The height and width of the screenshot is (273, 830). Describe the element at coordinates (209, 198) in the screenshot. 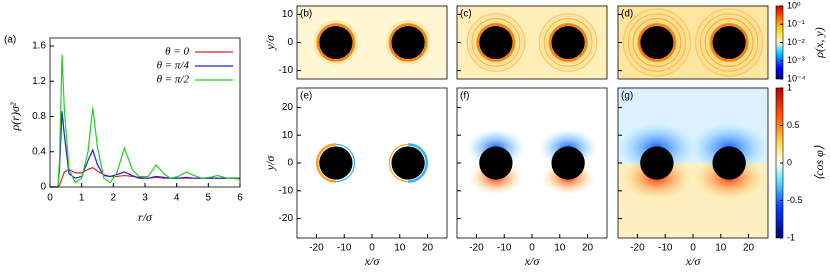

I see `x-tick-label: 5` at that location.